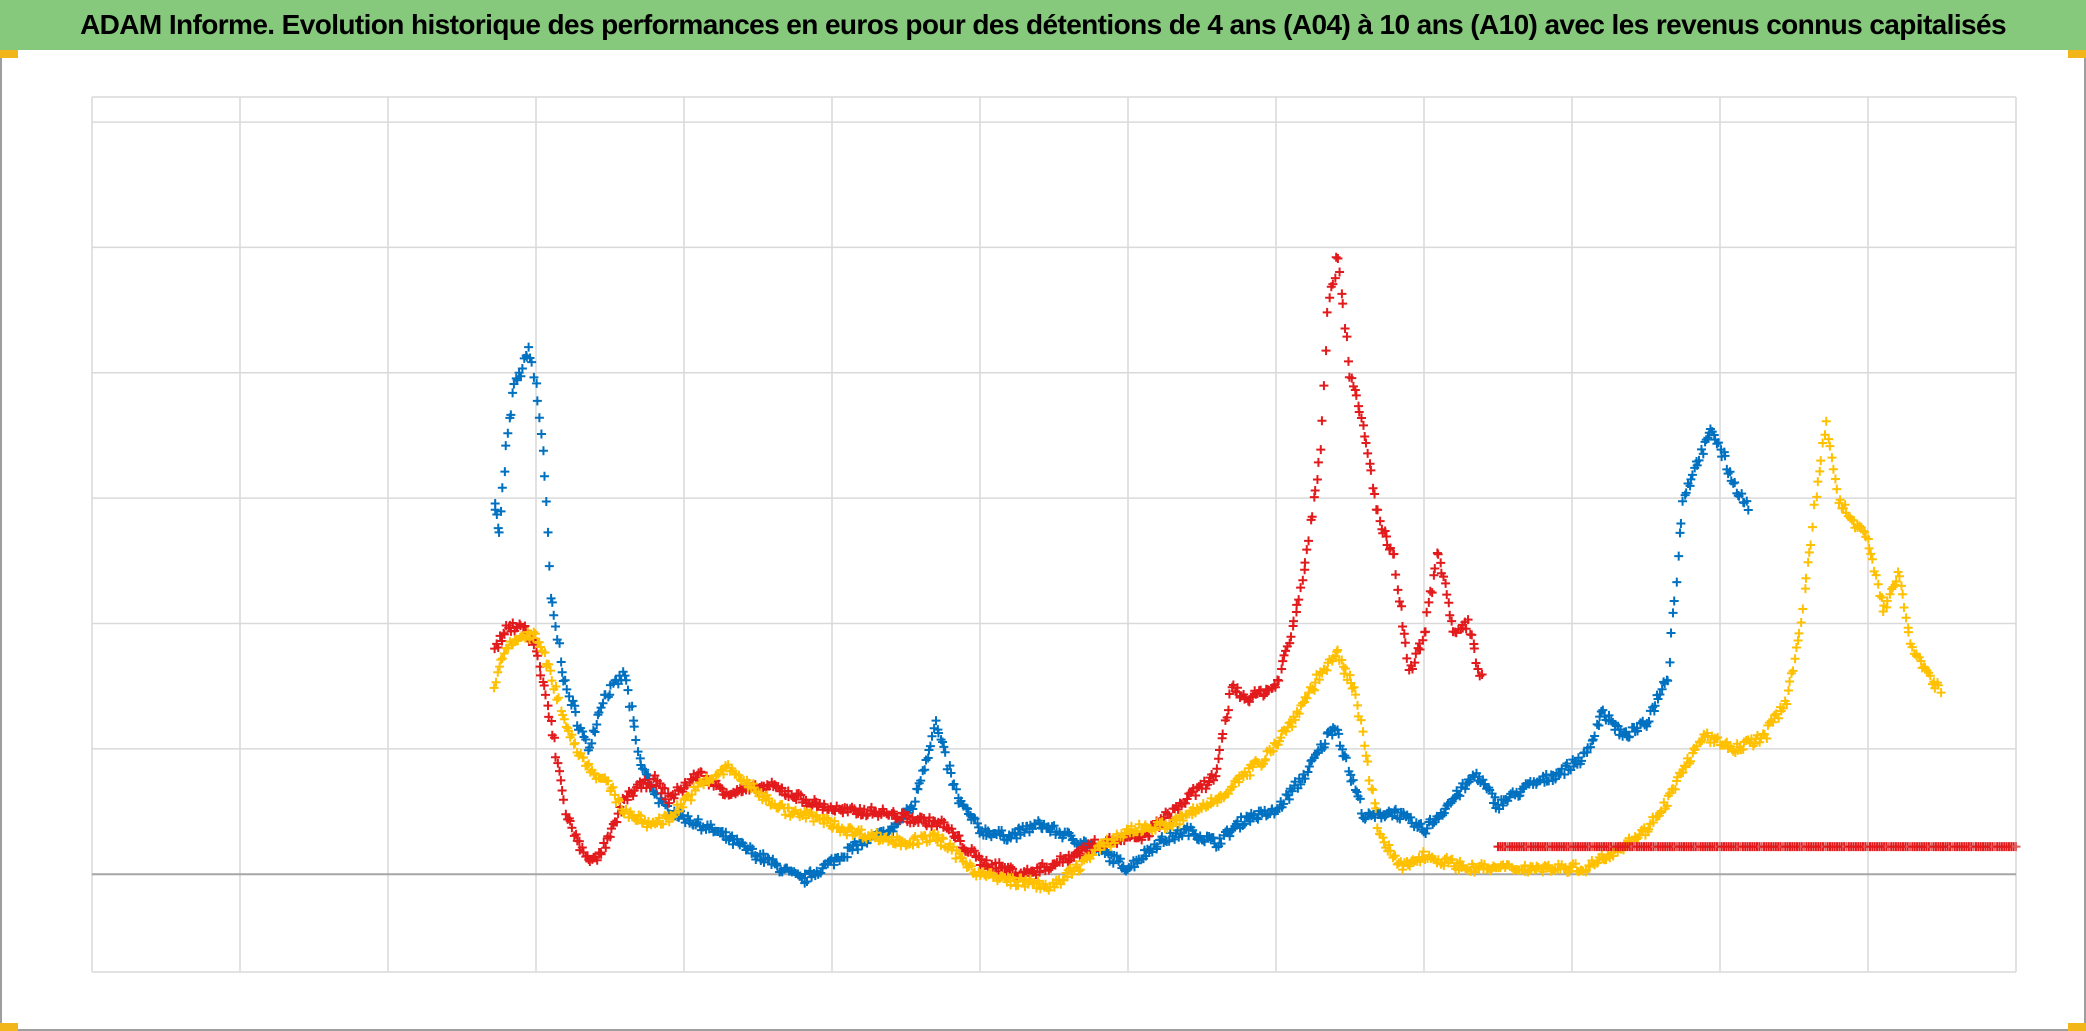  What do you see at coordinates (2077, 54) in the screenshot?
I see `corner-mark-top-right` at bounding box center [2077, 54].